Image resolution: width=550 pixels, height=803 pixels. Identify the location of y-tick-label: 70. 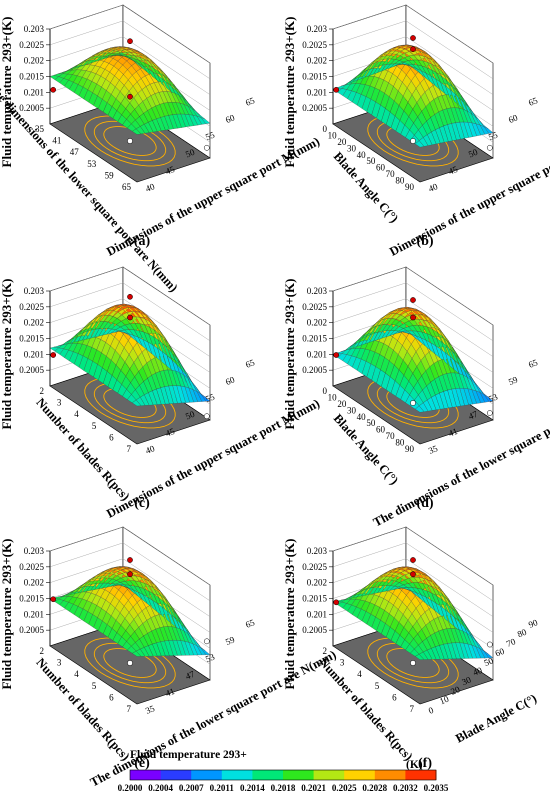
(391, 174).